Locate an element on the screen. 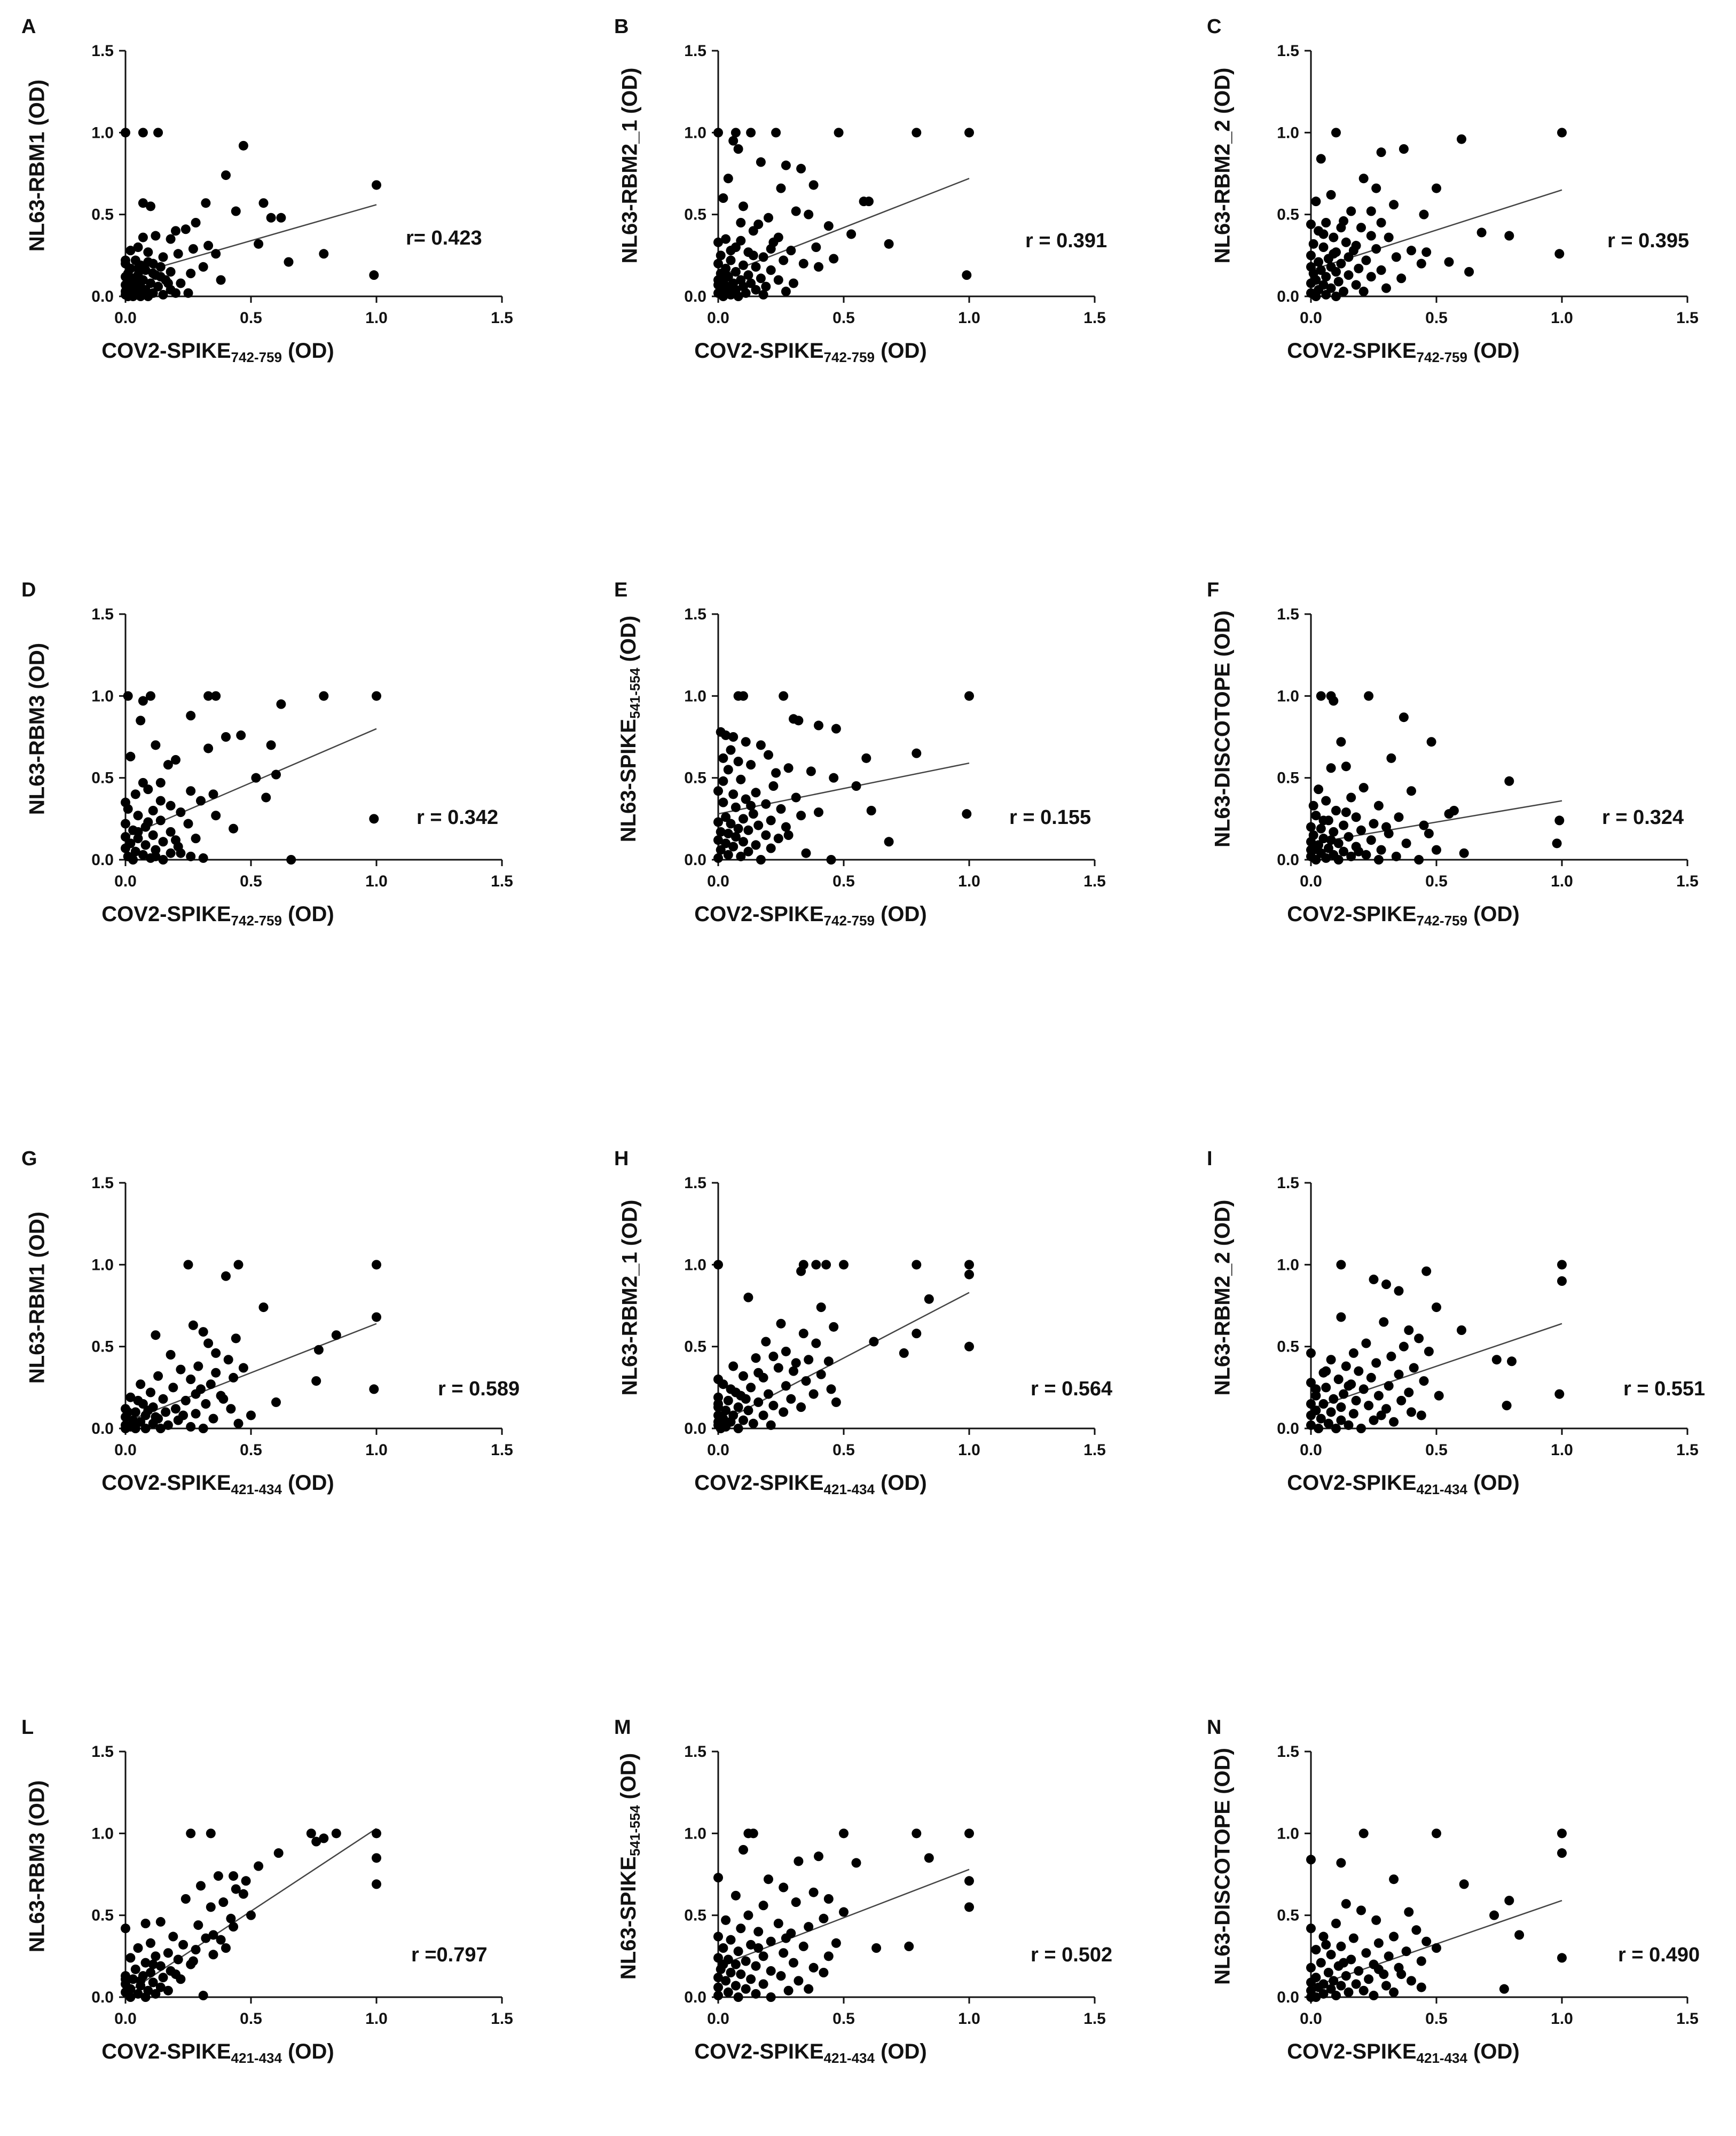 The height and width of the screenshot is (2136, 1736). y-tick-label: 0.0 is located at coordinates (102, 1429).